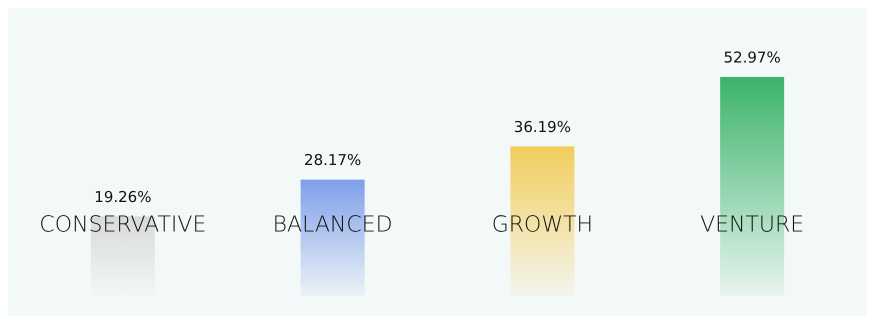 The height and width of the screenshot is (324, 875). Describe the element at coordinates (752, 225) in the screenshot. I see `x-tick-label: VENTURE` at that location.